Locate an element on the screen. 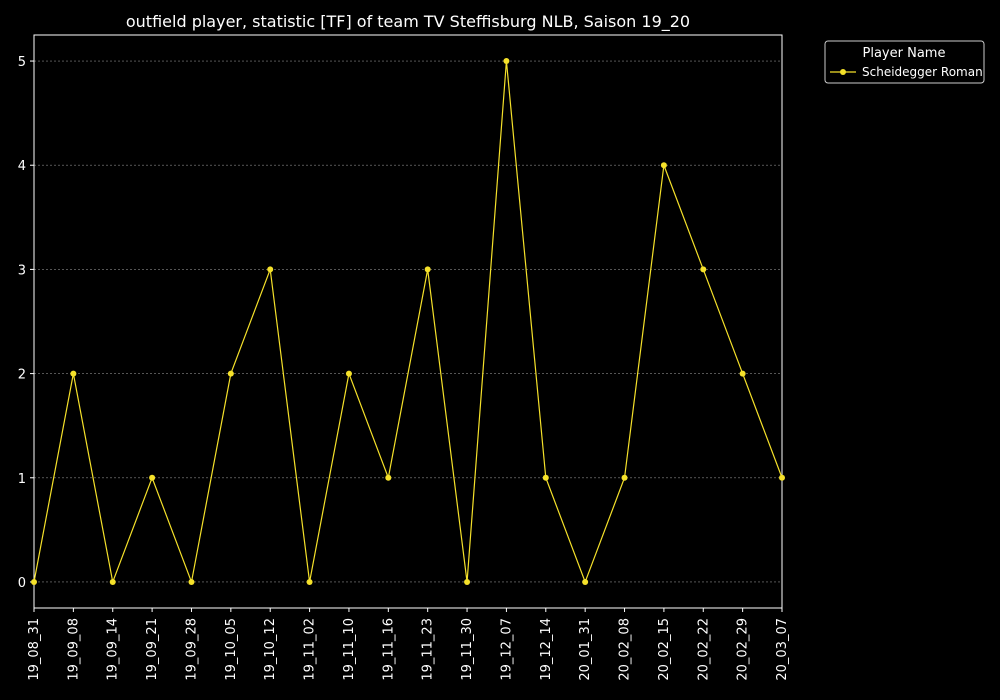 This screenshot has width=1000, height=700. x-tick-label: 20_01_31 is located at coordinates (585, 649).